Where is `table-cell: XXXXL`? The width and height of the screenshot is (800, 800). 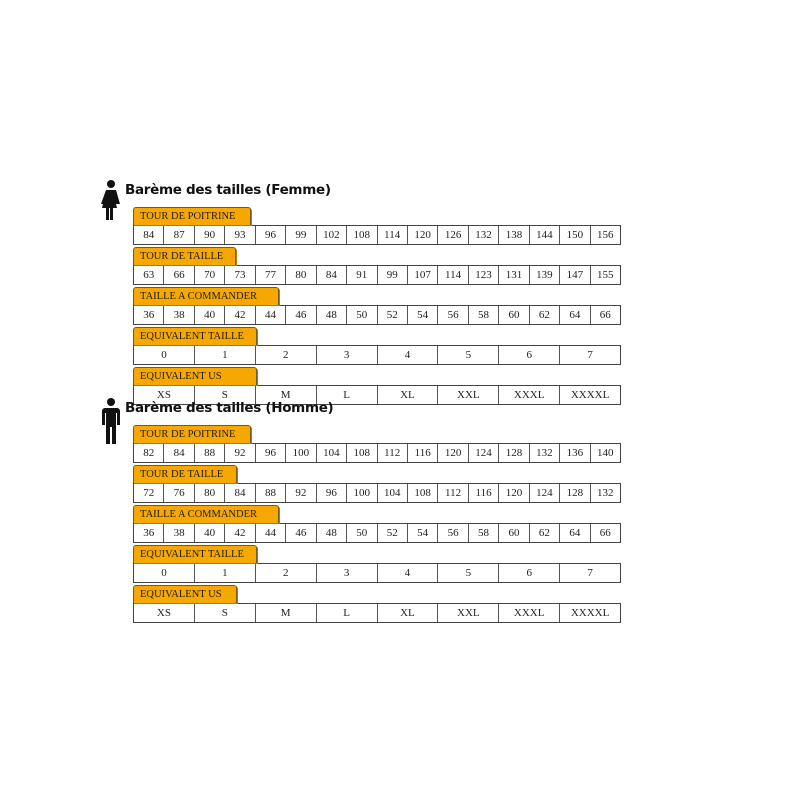
table-cell: XXXXL is located at coordinates (590, 395).